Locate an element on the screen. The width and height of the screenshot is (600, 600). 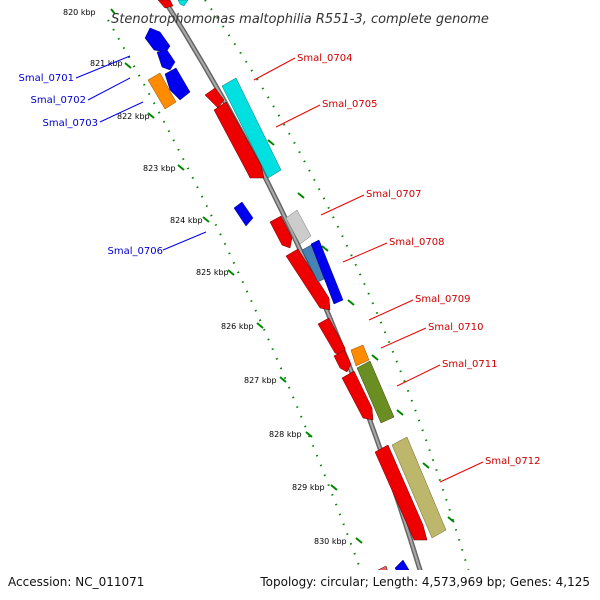
gene-feature-bottom is located at coordinates (383, 573).